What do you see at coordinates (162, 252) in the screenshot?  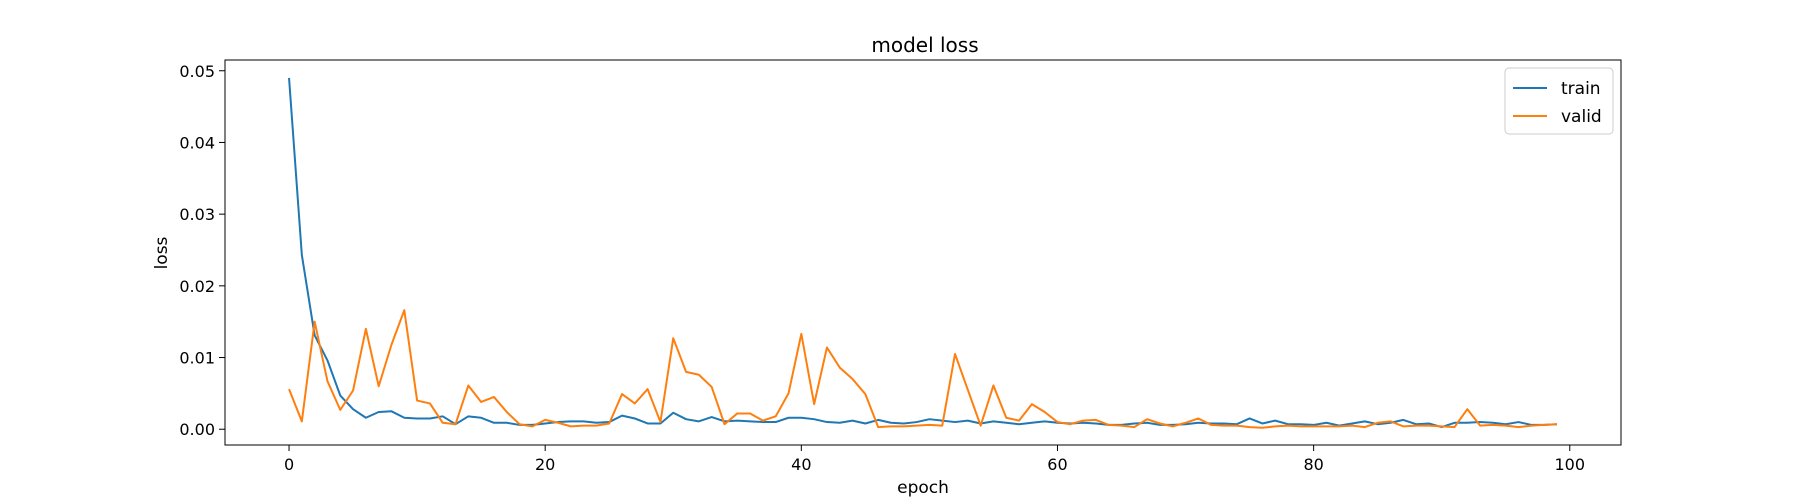 I see `y-axis-label: loss` at bounding box center [162, 252].